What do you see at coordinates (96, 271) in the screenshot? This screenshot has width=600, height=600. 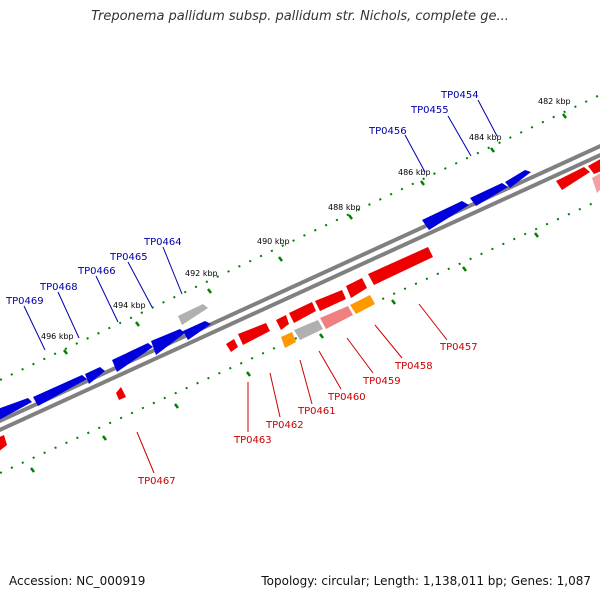 I see `gene-label: TP0466` at bounding box center [96, 271].